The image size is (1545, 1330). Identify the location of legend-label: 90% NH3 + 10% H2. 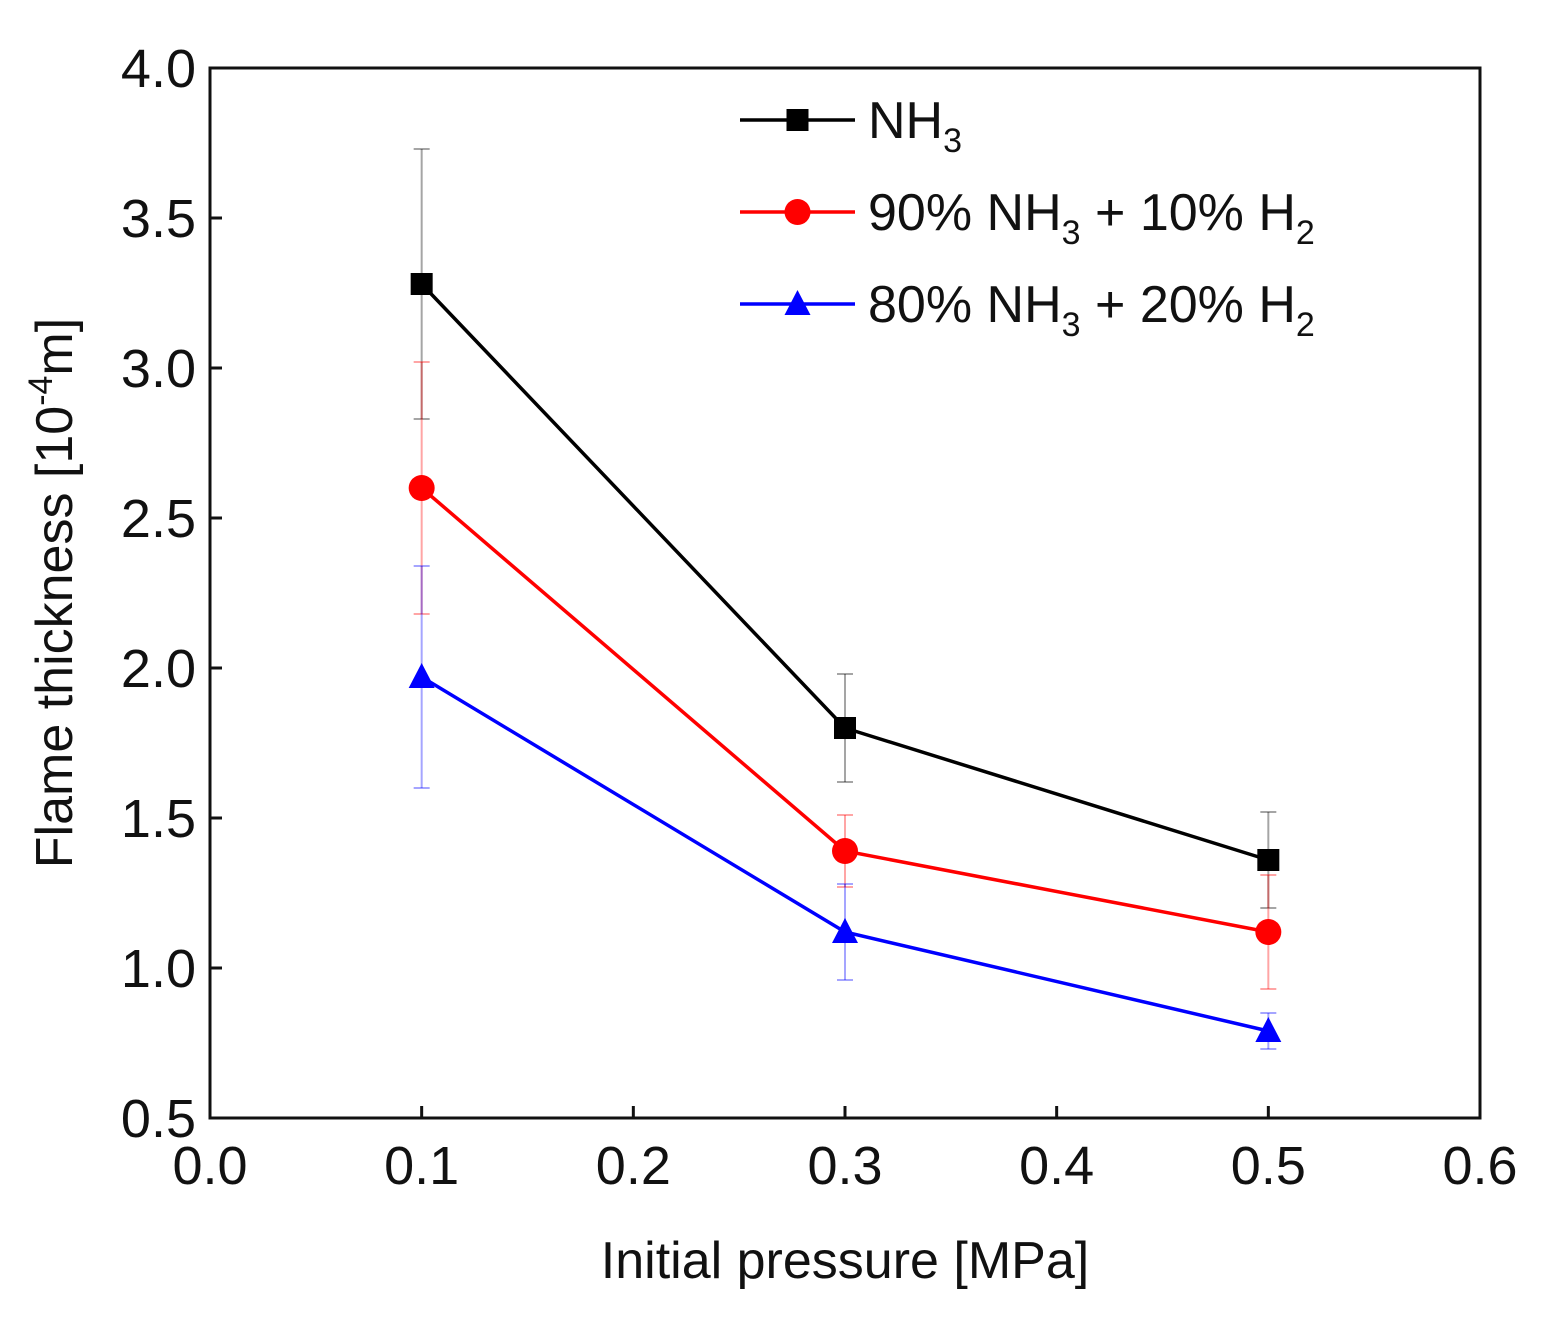
(1091, 218).